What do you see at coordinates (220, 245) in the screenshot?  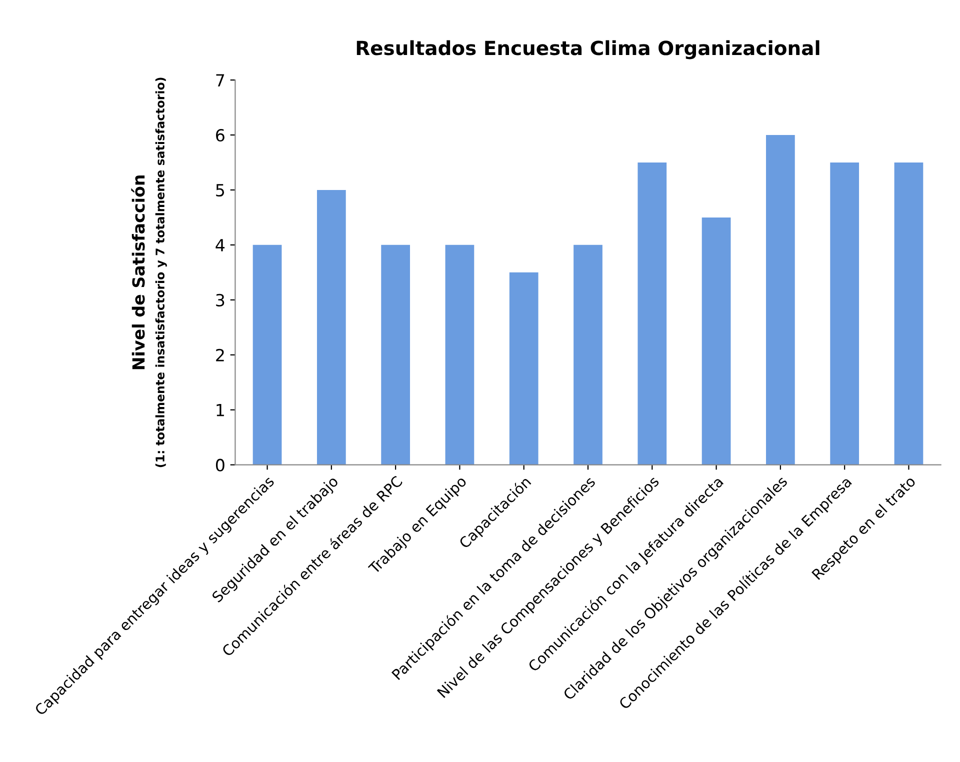 I see `y-tick-label: 4` at bounding box center [220, 245].